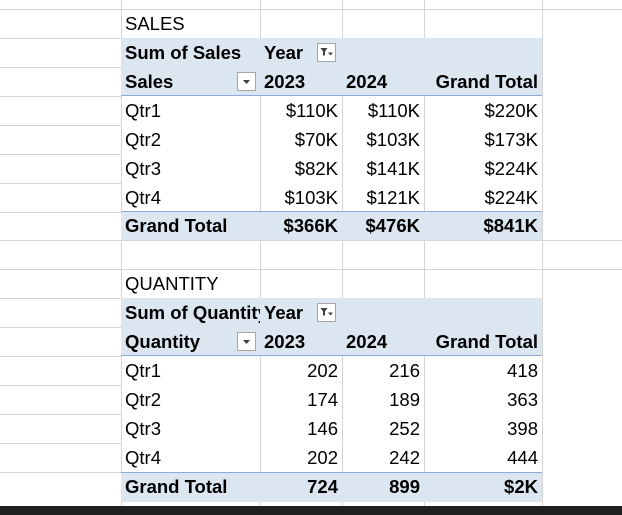 This screenshot has width=622, height=515. Describe the element at coordinates (404, 370) in the screenshot. I see `pivot-value-cell: 216` at that location.